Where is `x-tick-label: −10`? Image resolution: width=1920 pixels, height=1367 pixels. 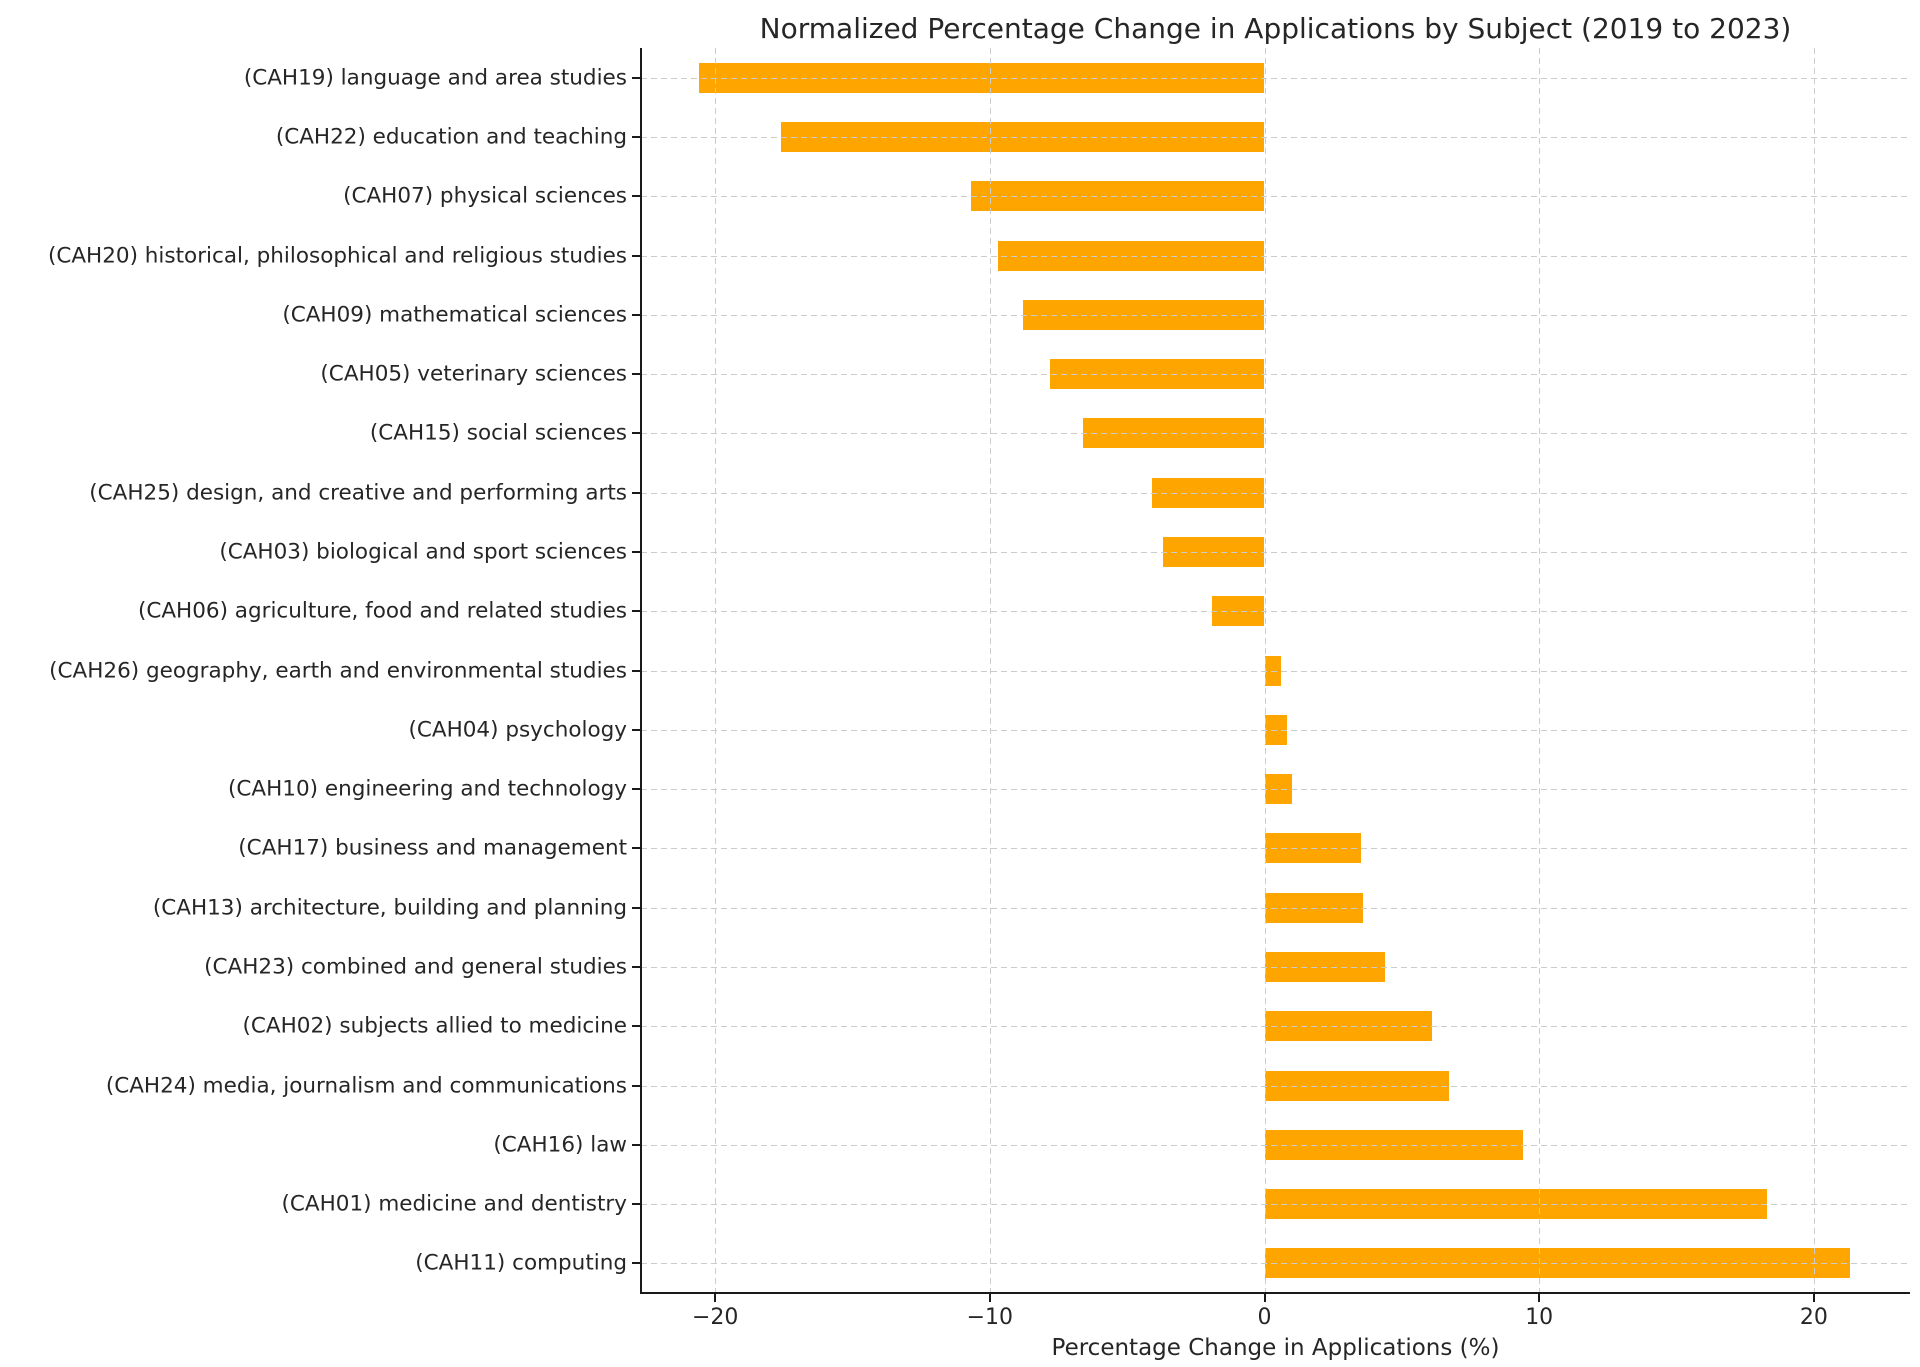
x-tick-label: −10 is located at coordinates (990, 1317).